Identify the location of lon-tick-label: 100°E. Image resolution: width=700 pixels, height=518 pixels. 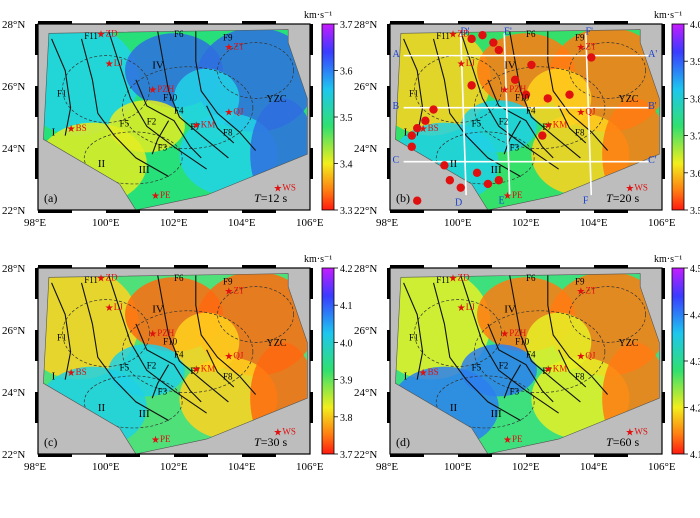
(458, 467).